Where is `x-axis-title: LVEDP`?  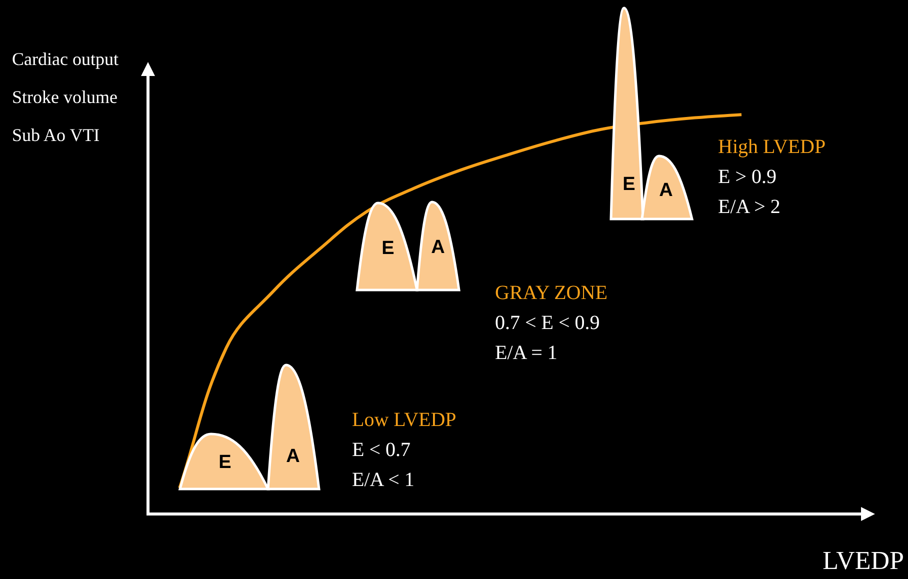 x-axis-title: LVEDP is located at coordinates (863, 561).